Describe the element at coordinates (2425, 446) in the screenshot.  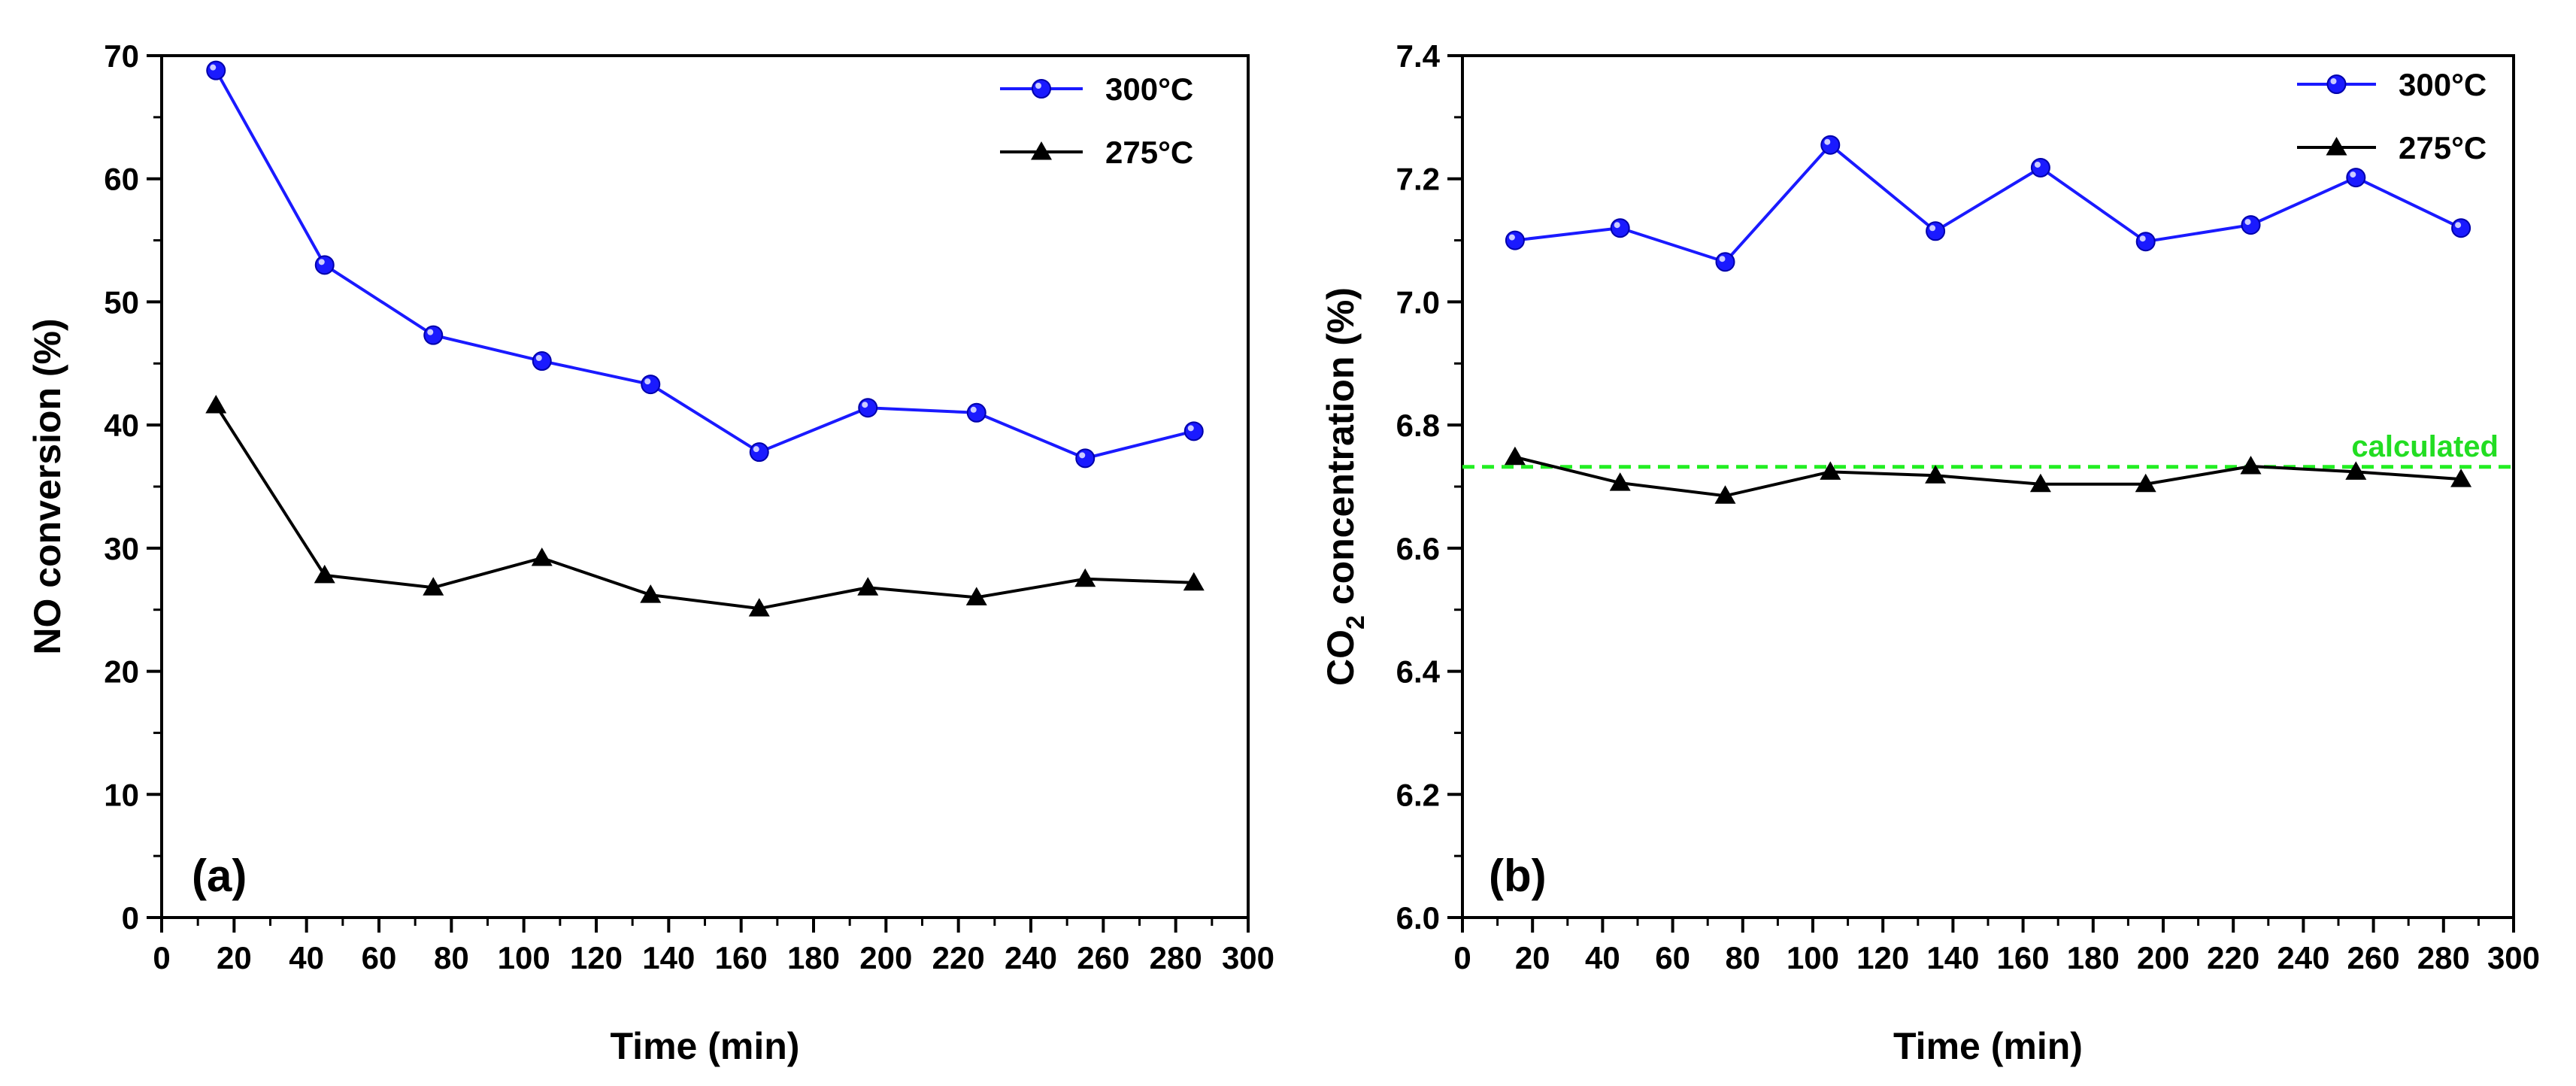
I see `reference-line-label: calculated` at that location.